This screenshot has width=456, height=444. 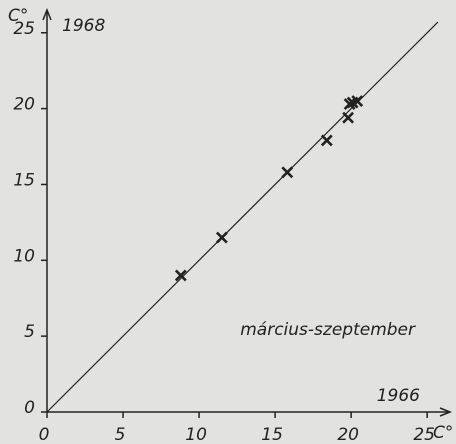 I want to click on x-tick-label: 5, so click(x=120, y=434).